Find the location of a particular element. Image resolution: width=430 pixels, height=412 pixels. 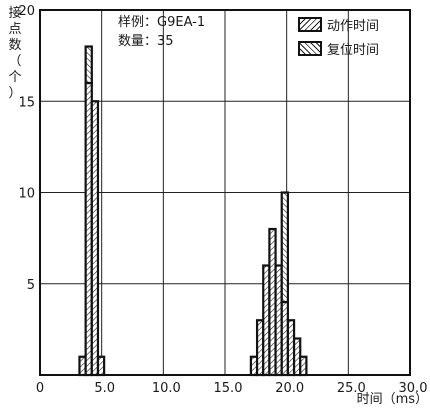

x-tick-labels: 0 5.0 10.0 15.0 20.0 25.0 30.0 is located at coordinates (232, 388).